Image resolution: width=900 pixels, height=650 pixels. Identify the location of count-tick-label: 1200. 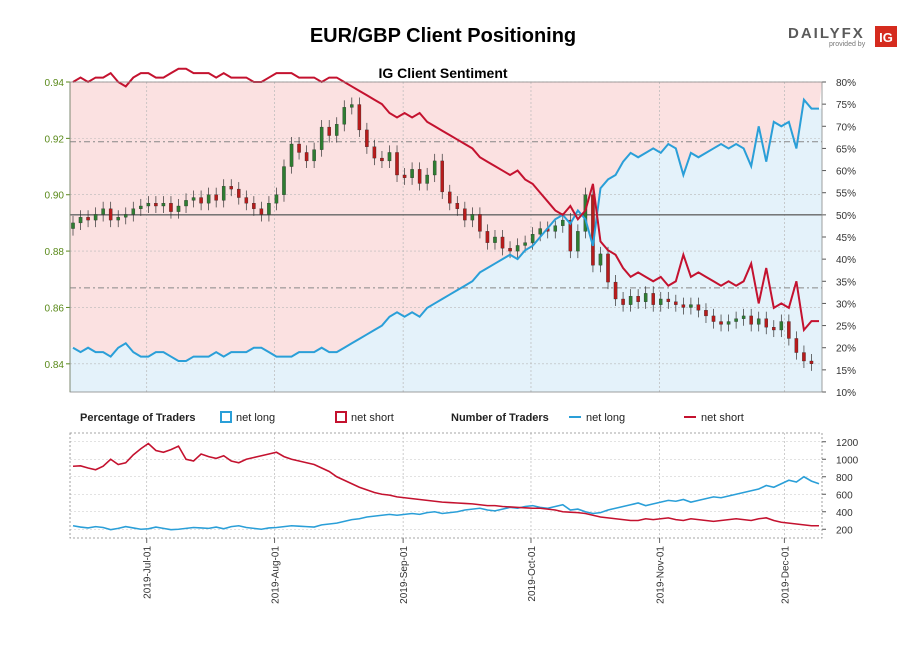
(847, 443).